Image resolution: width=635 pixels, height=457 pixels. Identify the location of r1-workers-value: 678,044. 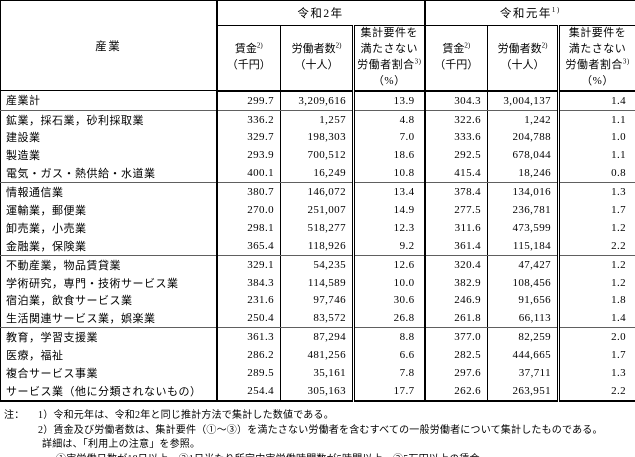
(523, 155).